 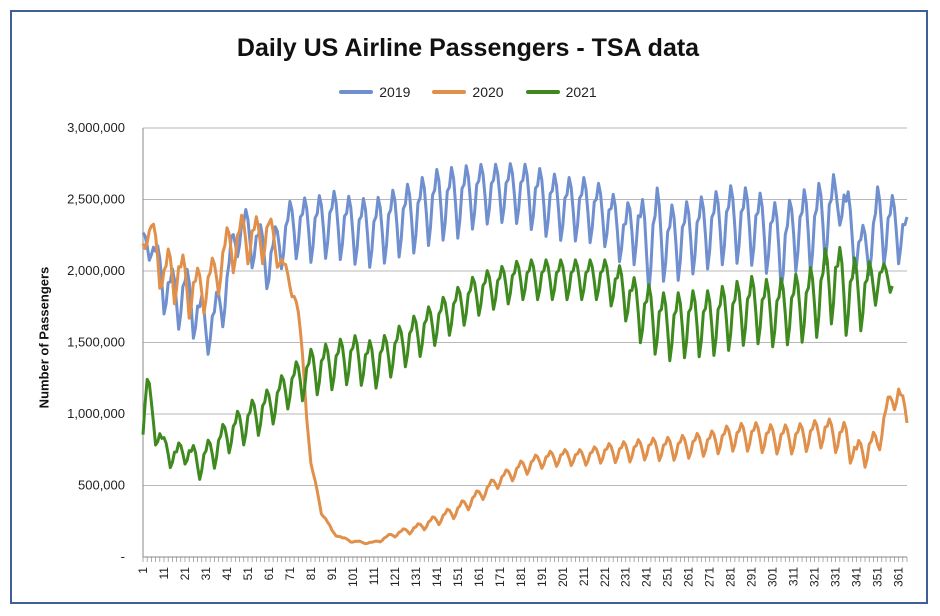 What do you see at coordinates (416, 577) in the screenshot?
I see `x-tick-label: 131` at bounding box center [416, 577].